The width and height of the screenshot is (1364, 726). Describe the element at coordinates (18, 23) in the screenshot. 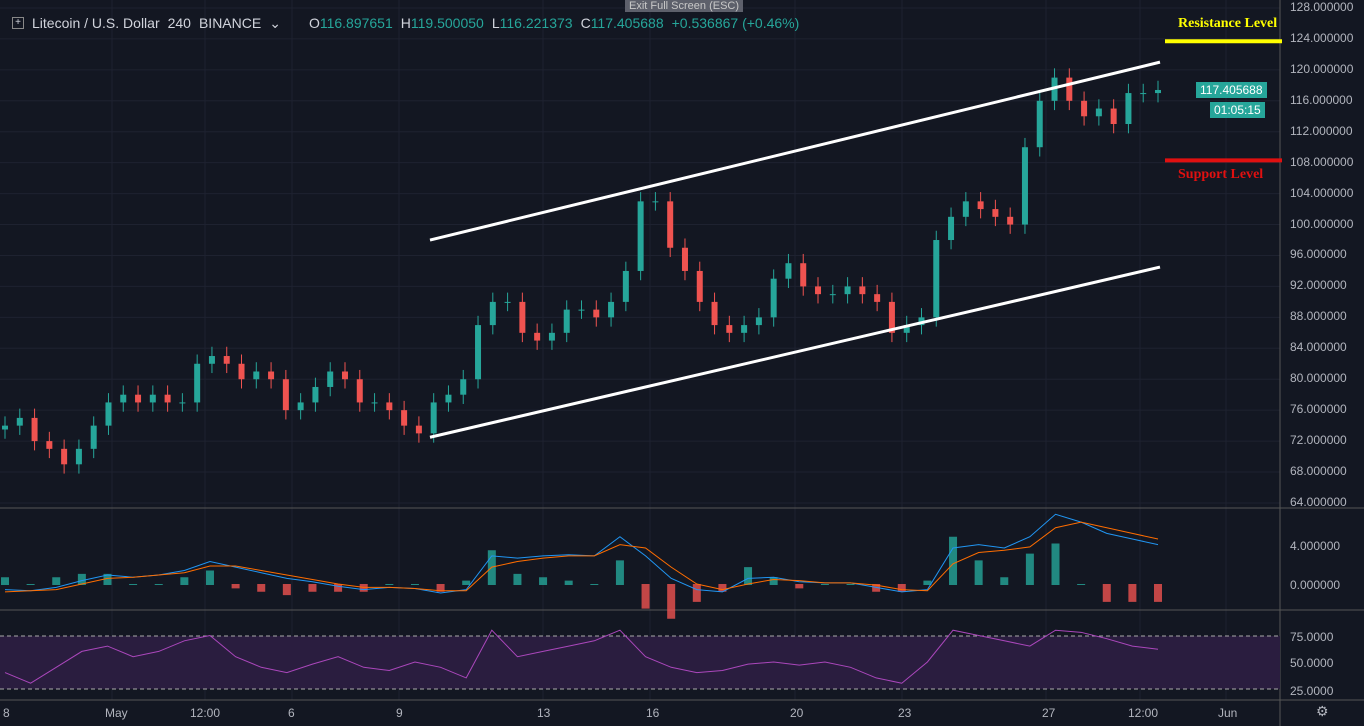

I see `expand-icon: +` at that location.